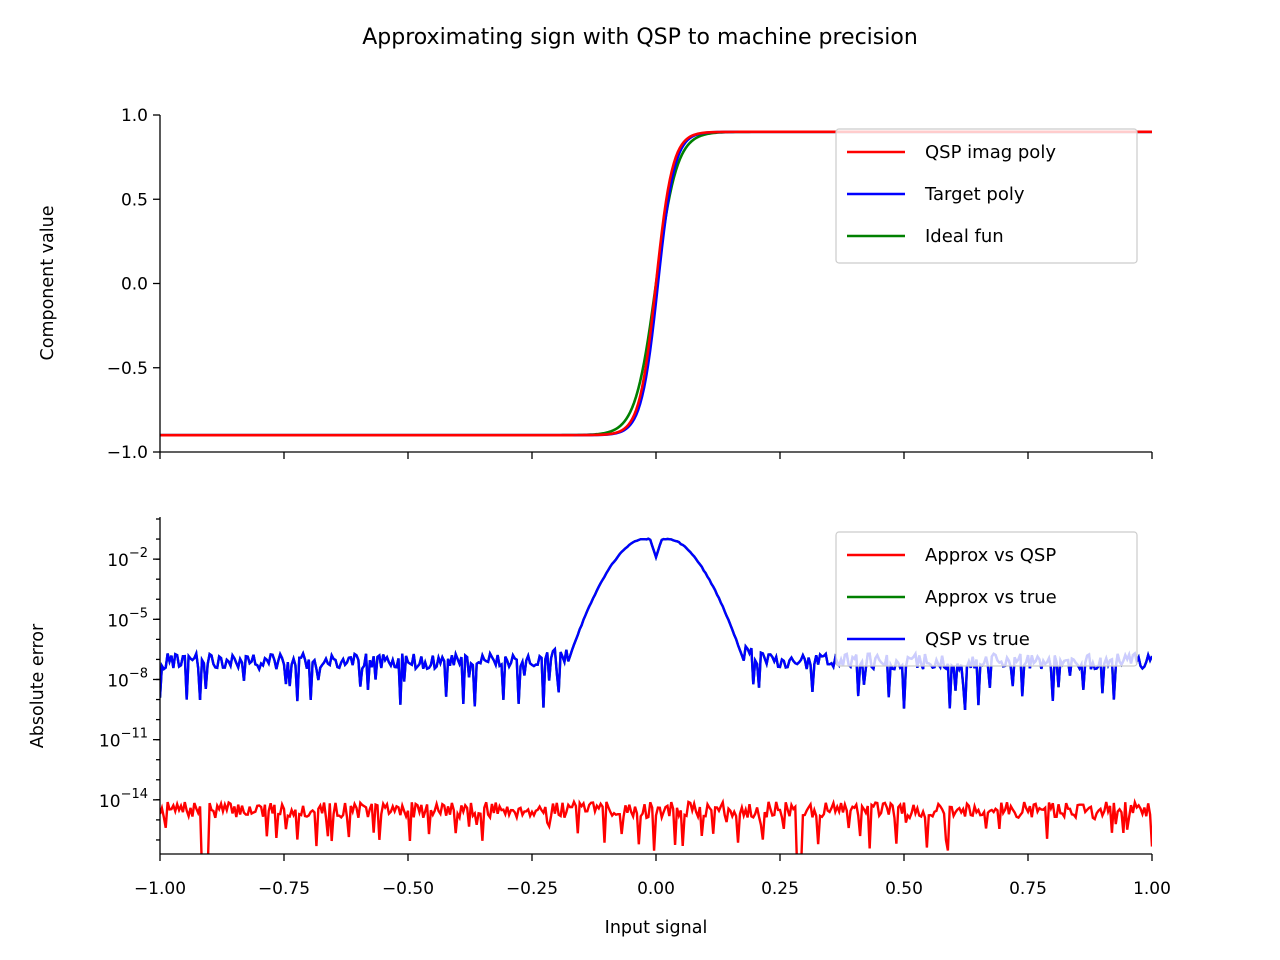 This screenshot has height=960, width=1280. What do you see at coordinates (964, 236) in the screenshot?
I see `components-legend-label-2: Ideal fun` at bounding box center [964, 236].